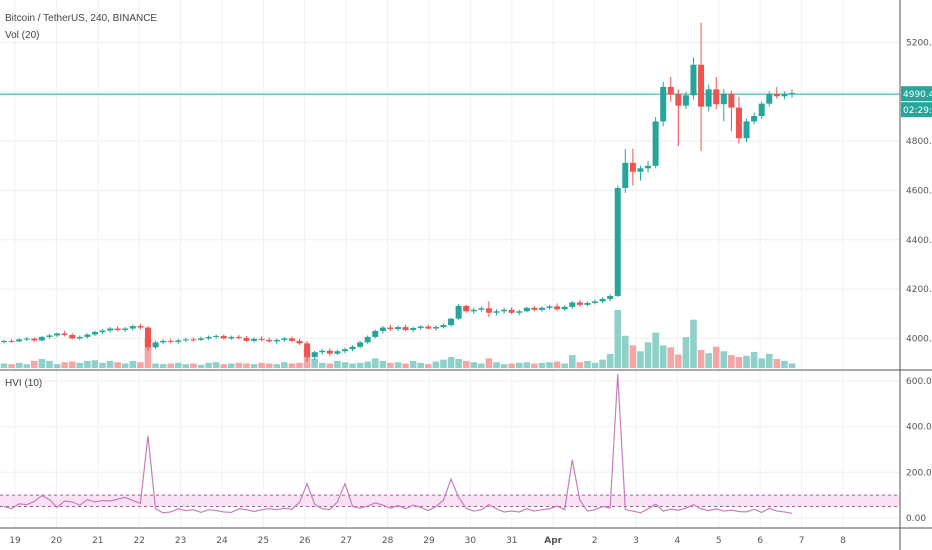 The image size is (932, 550). What do you see at coordinates (471, 541) in the screenshot?
I see `time-tick-label: 30` at bounding box center [471, 541].